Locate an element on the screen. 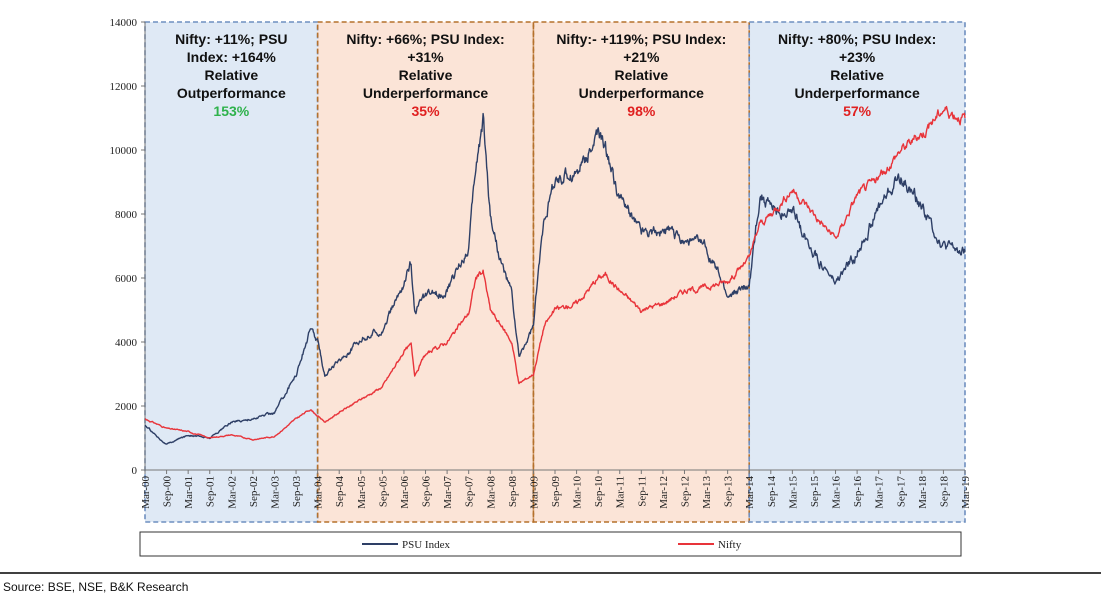 The width and height of the screenshot is (1101, 609). y-tick-label: 6000 is located at coordinates (126, 279).